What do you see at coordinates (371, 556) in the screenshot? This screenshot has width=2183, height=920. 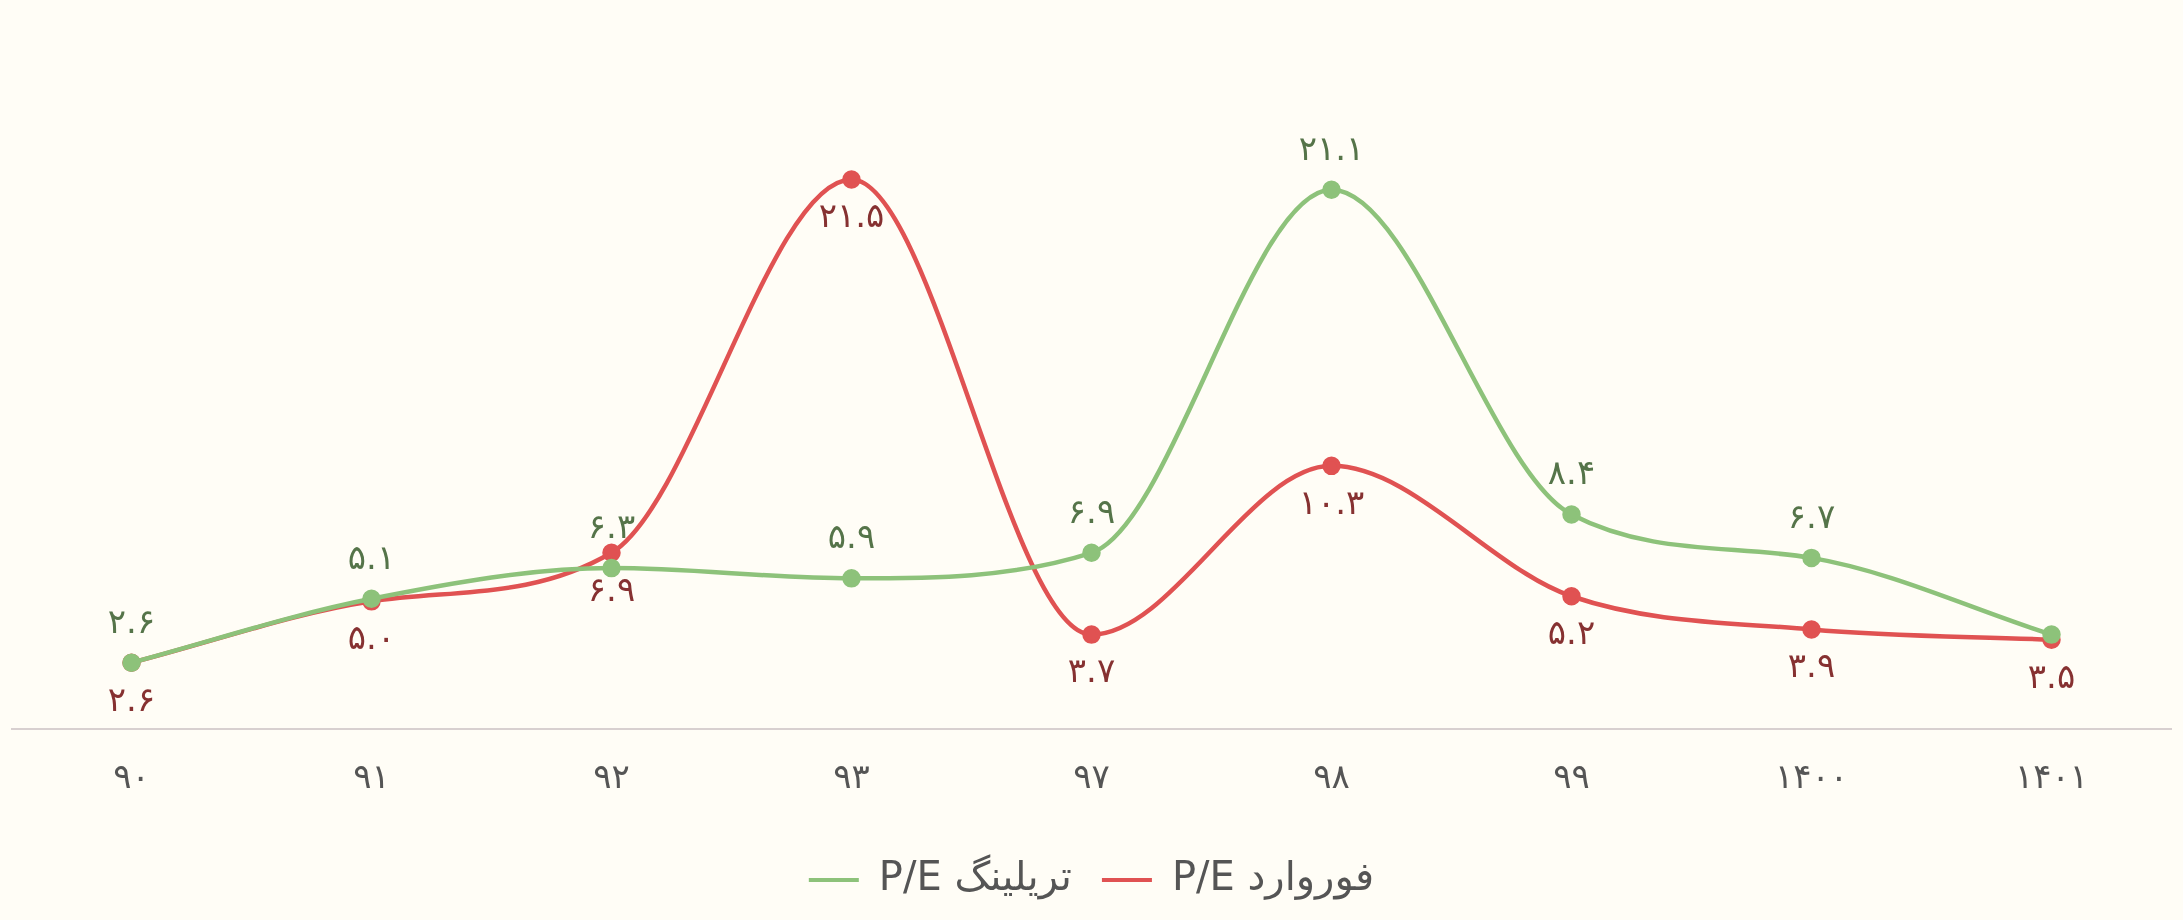 I see `data-label: ۵.۱` at bounding box center [371, 556].